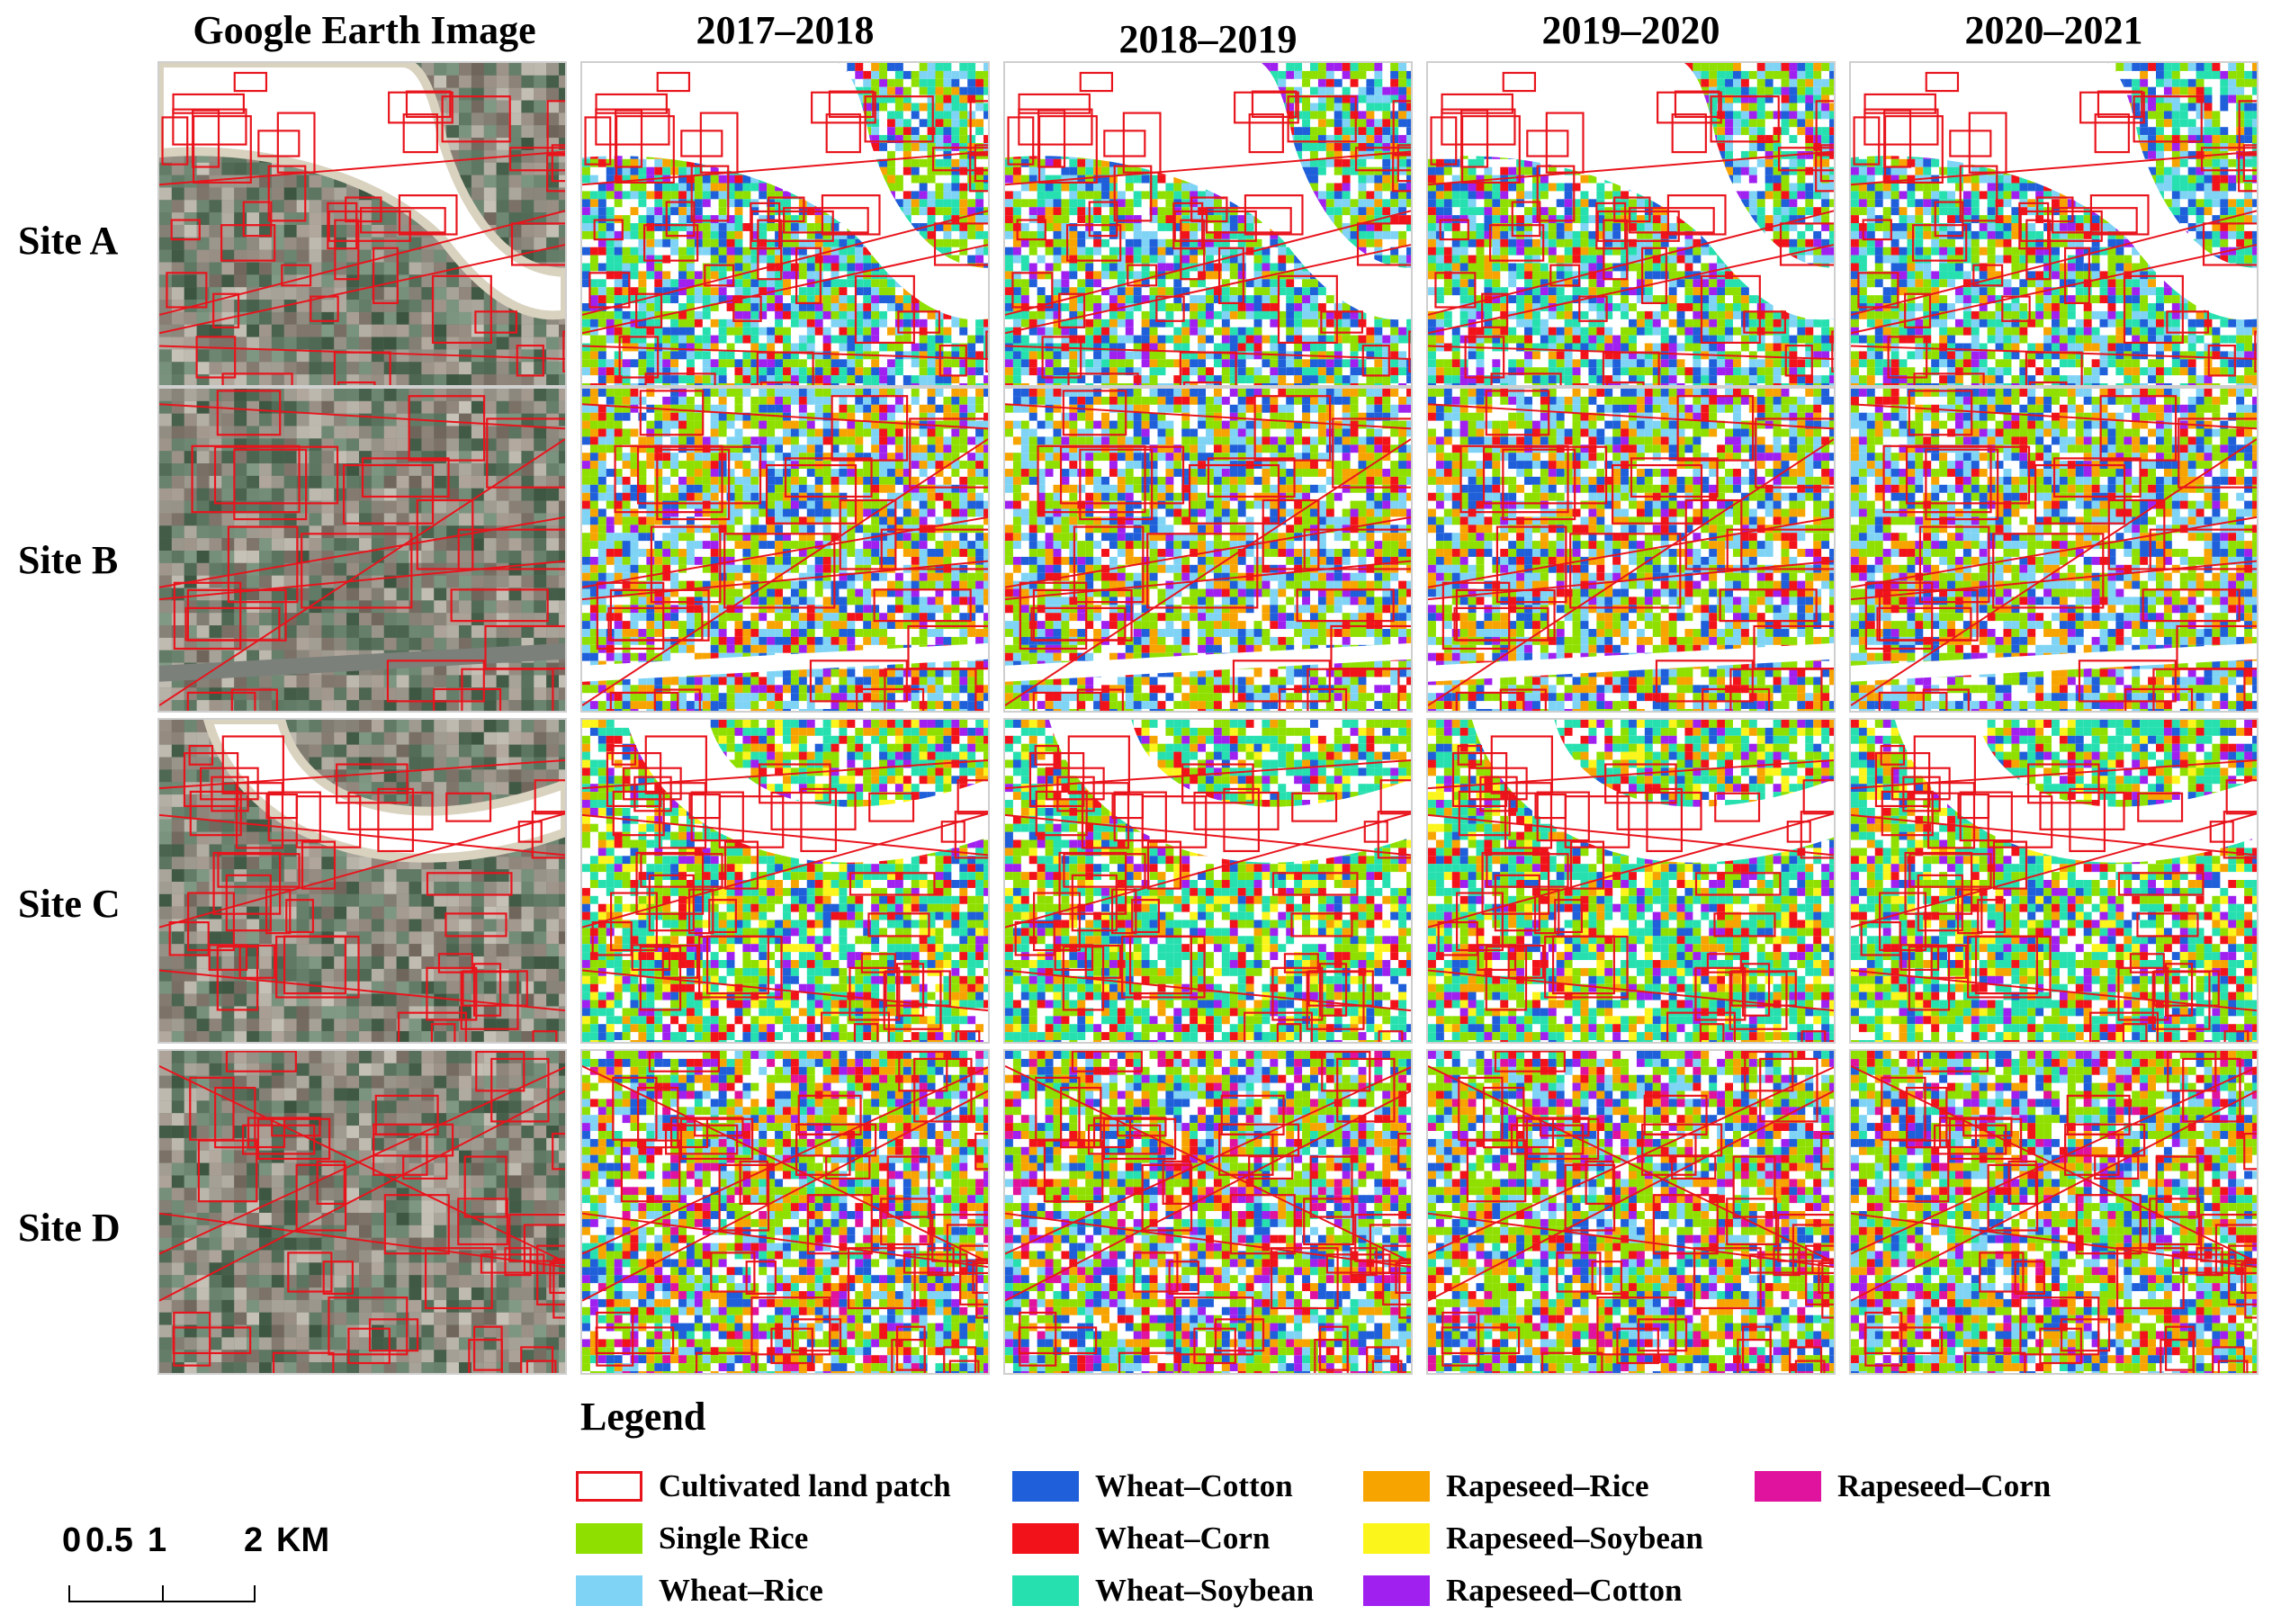  What do you see at coordinates (1944, 1486) in the screenshot?
I see `legend-label: Rapeseed–Corn` at bounding box center [1944, 1486].